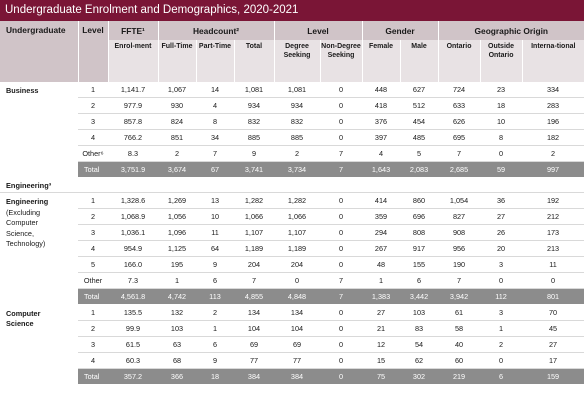  I want to click on cell-degree-seeking: 832, so click(297, 121).